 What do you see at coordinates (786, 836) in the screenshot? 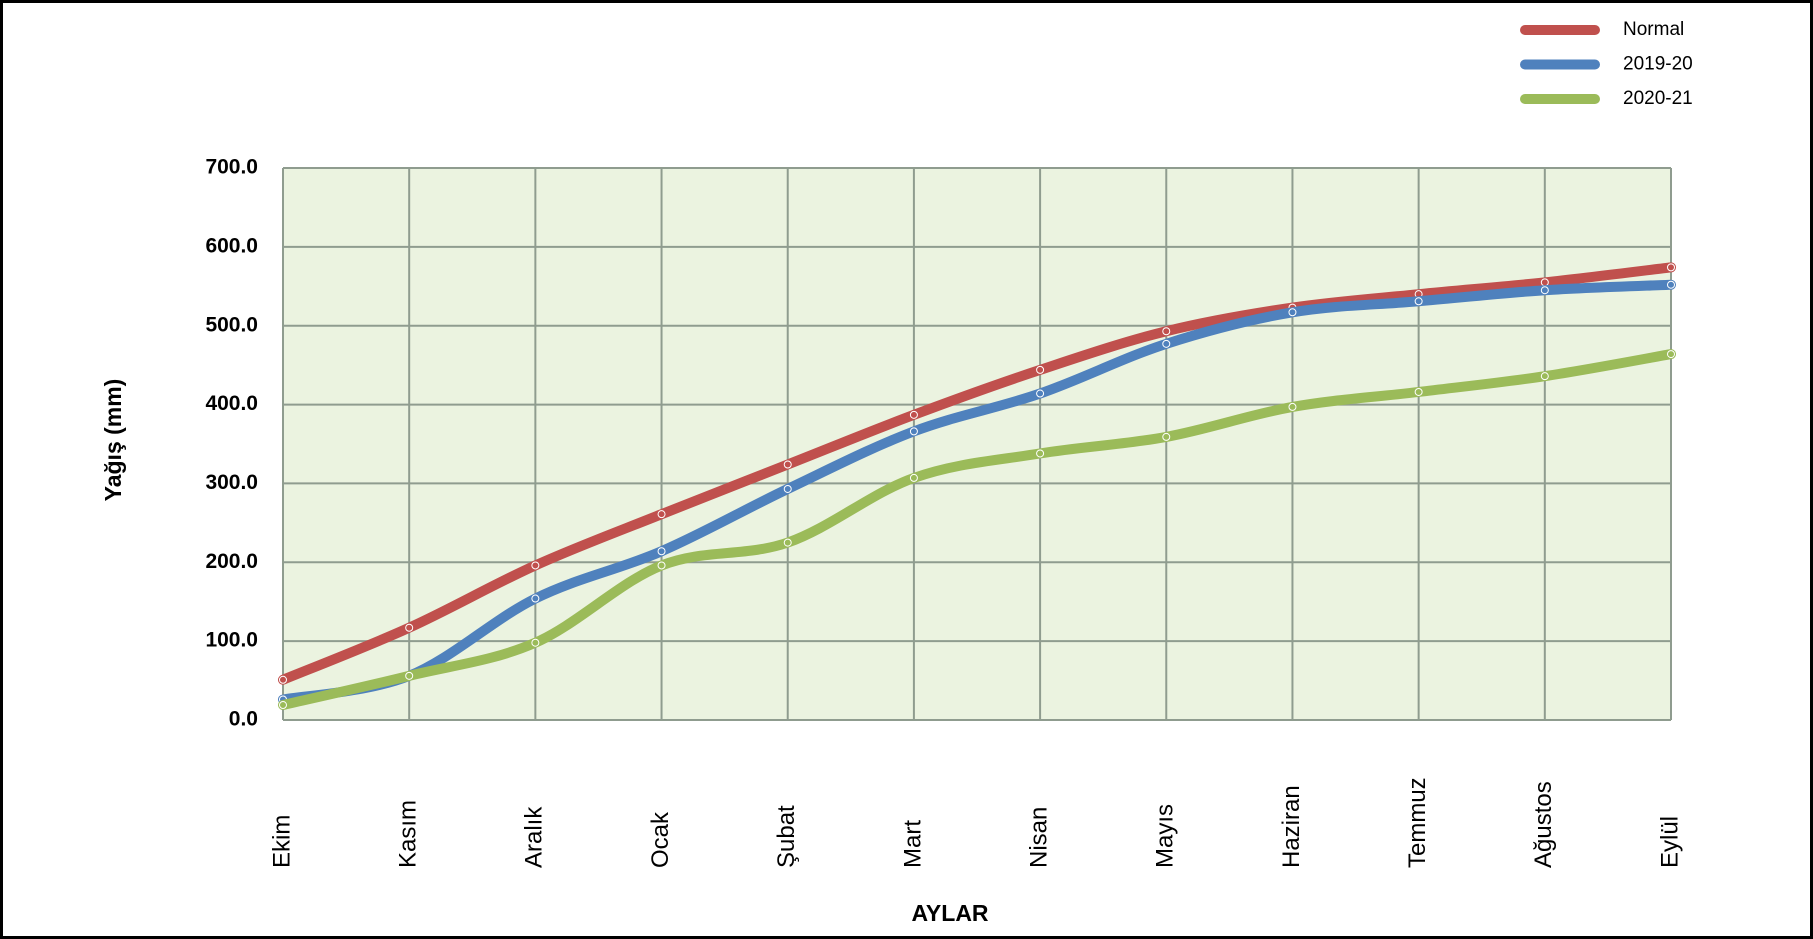
I see `x-tick-label: Şubat` at bounding box center [786, 836].